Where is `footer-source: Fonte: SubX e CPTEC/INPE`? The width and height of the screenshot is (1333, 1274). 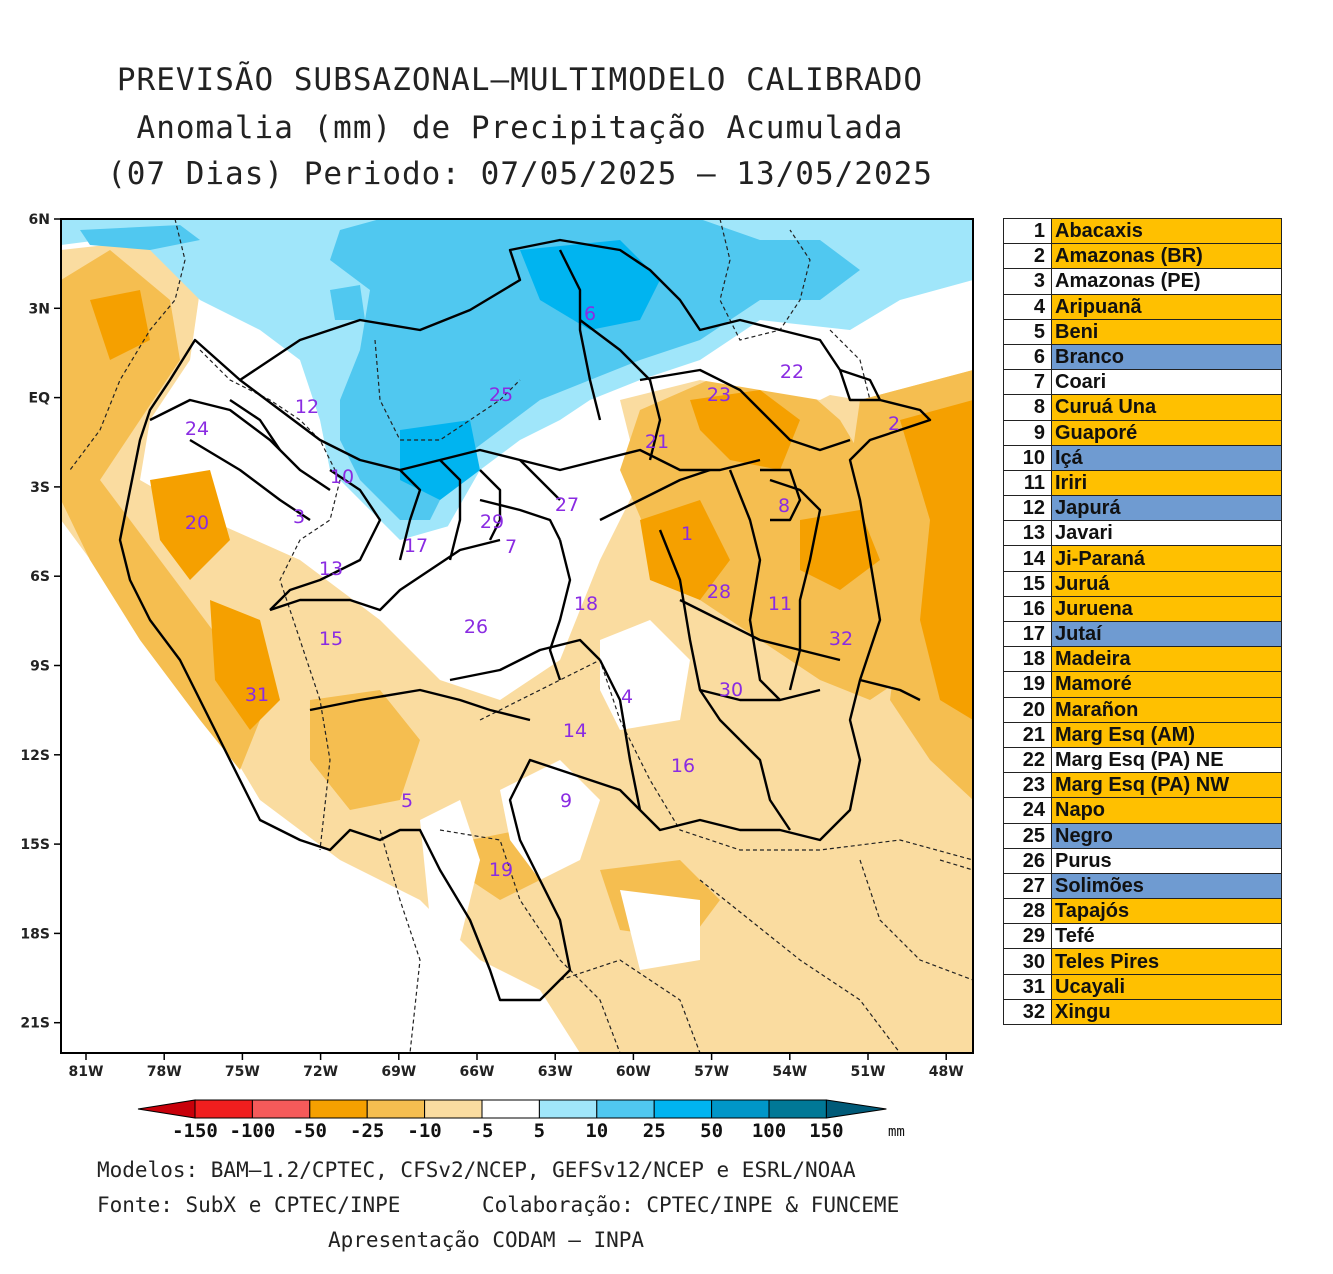 footer-source: Fonte: SubX e CPTEC/INPE is located at coordinates (249, 1205).